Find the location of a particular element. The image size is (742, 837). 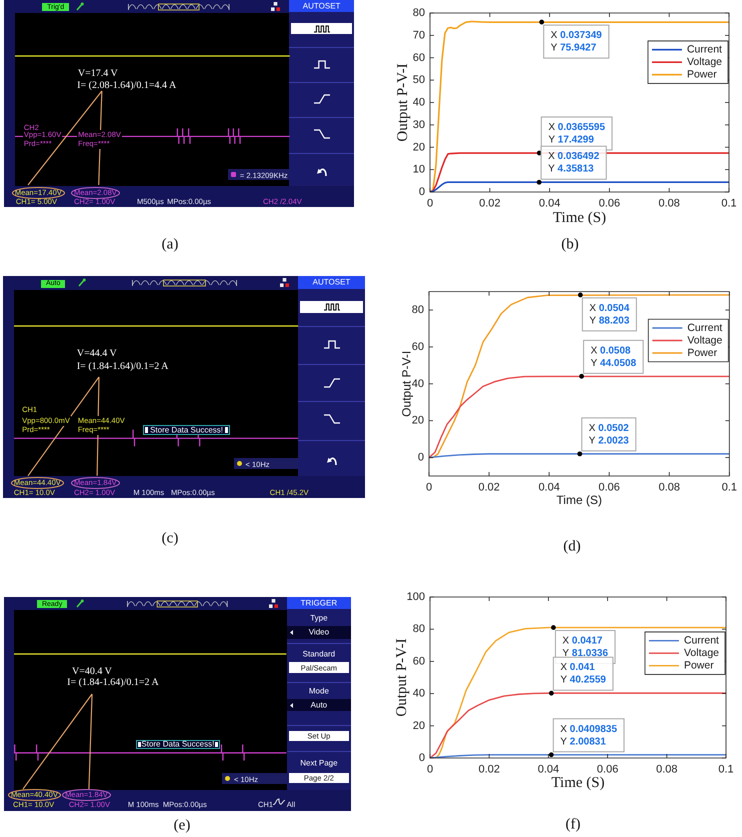

annotation: X 0.0504 Y 88.203 is located at coordinates (609, 314).